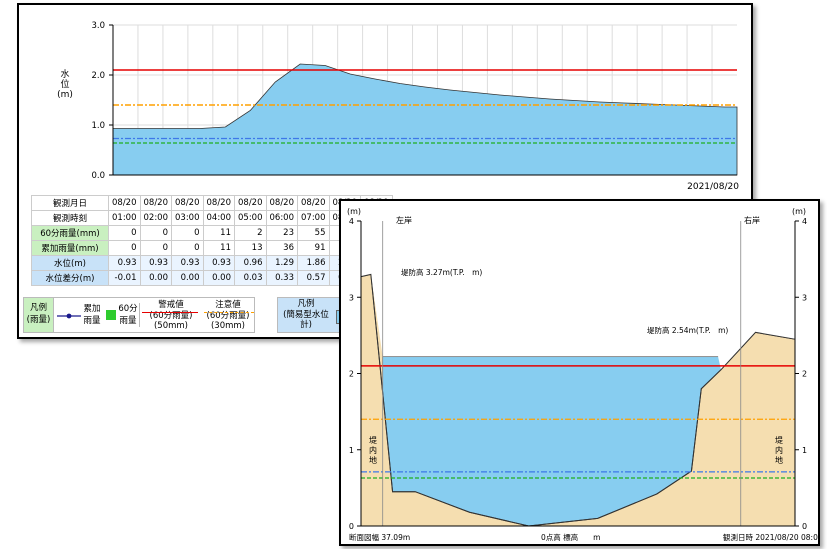  Describe the element at coordinates (578, 295) in the screenshot. I see `sky-area` at that location.